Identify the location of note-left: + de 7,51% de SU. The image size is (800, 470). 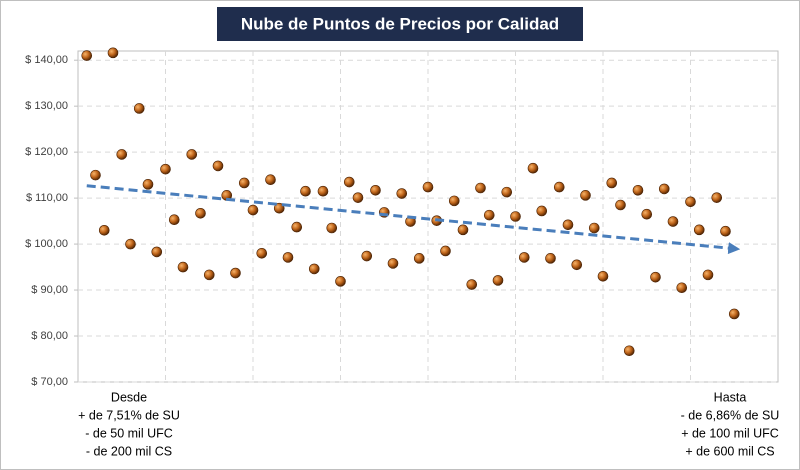
(129, 415).